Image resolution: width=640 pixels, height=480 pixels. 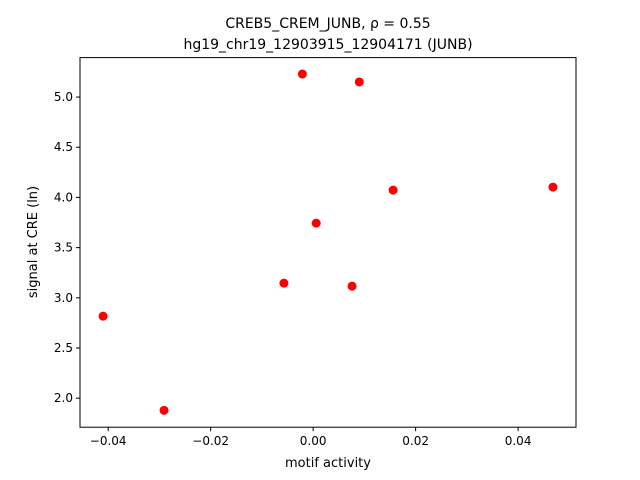 I want to click on x-tick-label: 0.04, so click(x=518, y=441).